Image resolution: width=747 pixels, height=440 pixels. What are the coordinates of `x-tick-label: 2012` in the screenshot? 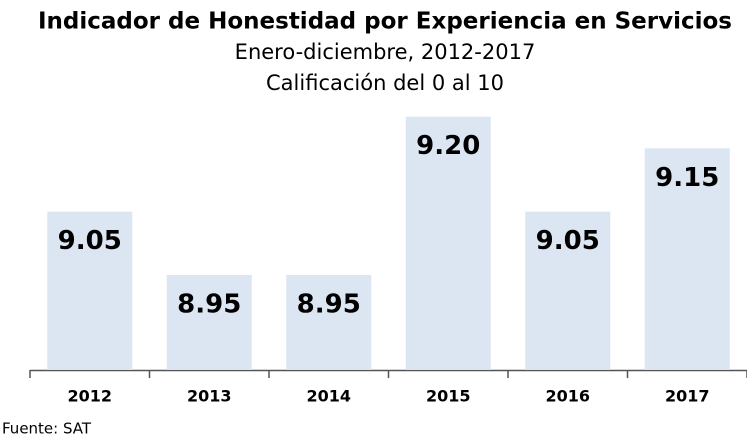 It's located at (89, 396).